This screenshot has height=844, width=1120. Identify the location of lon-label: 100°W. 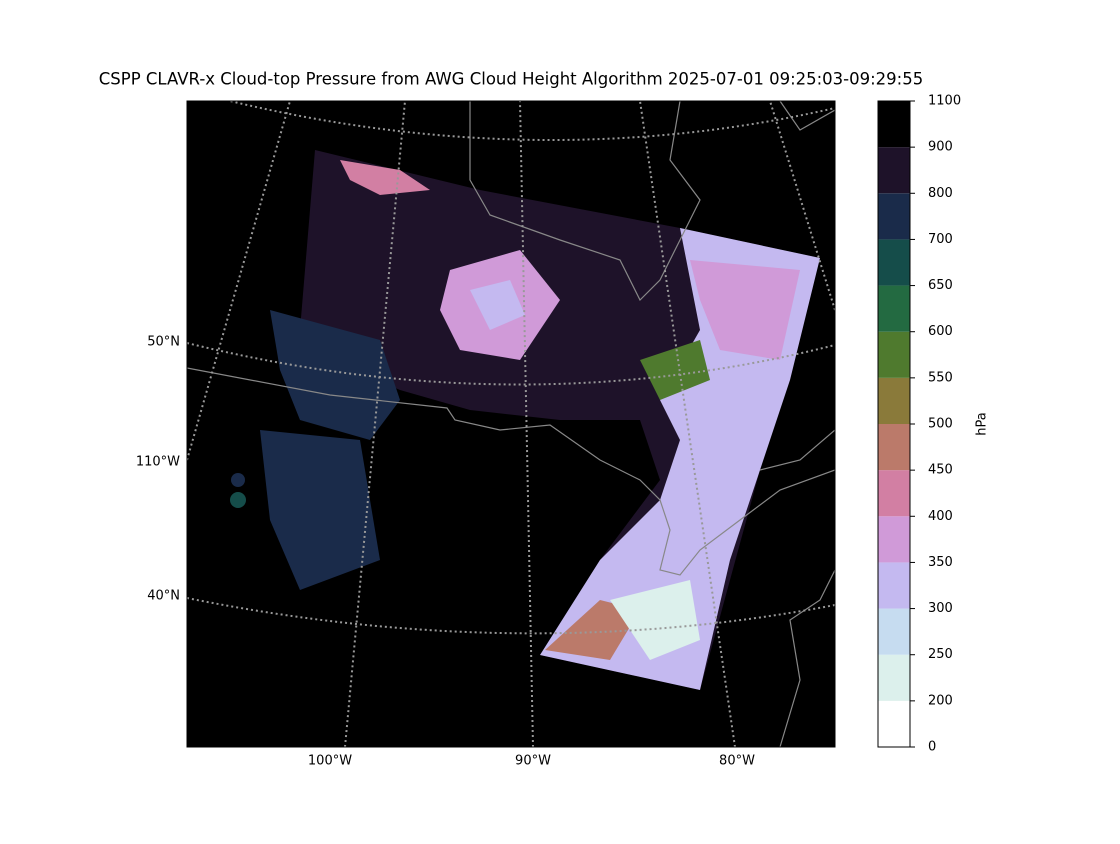
(330, 761).